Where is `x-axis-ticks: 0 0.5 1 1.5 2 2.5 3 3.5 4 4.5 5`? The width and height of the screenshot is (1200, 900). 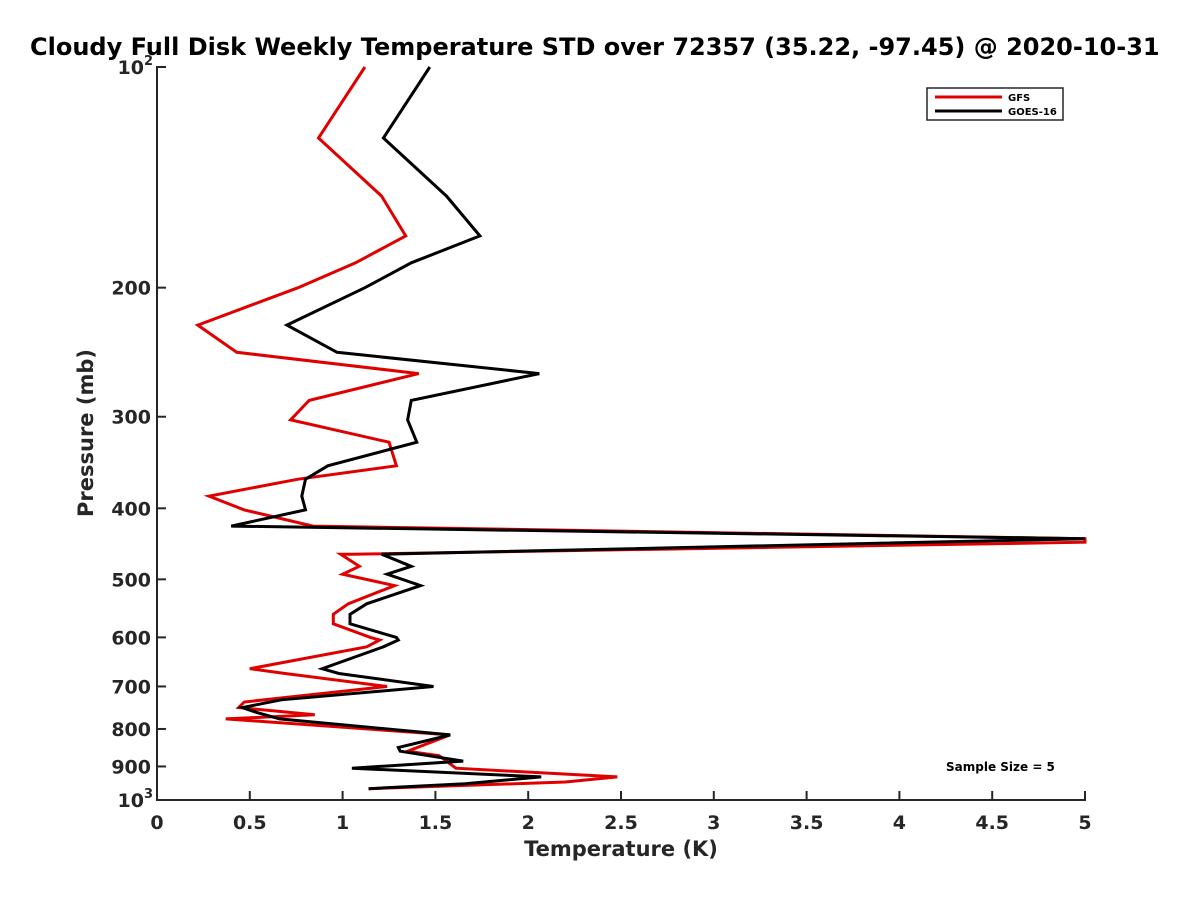 x-axis-ticks: 0 0.5 1 1.5 2 2.5 3 3.5 4 4.5 5 is located at coordinates (621, 812).